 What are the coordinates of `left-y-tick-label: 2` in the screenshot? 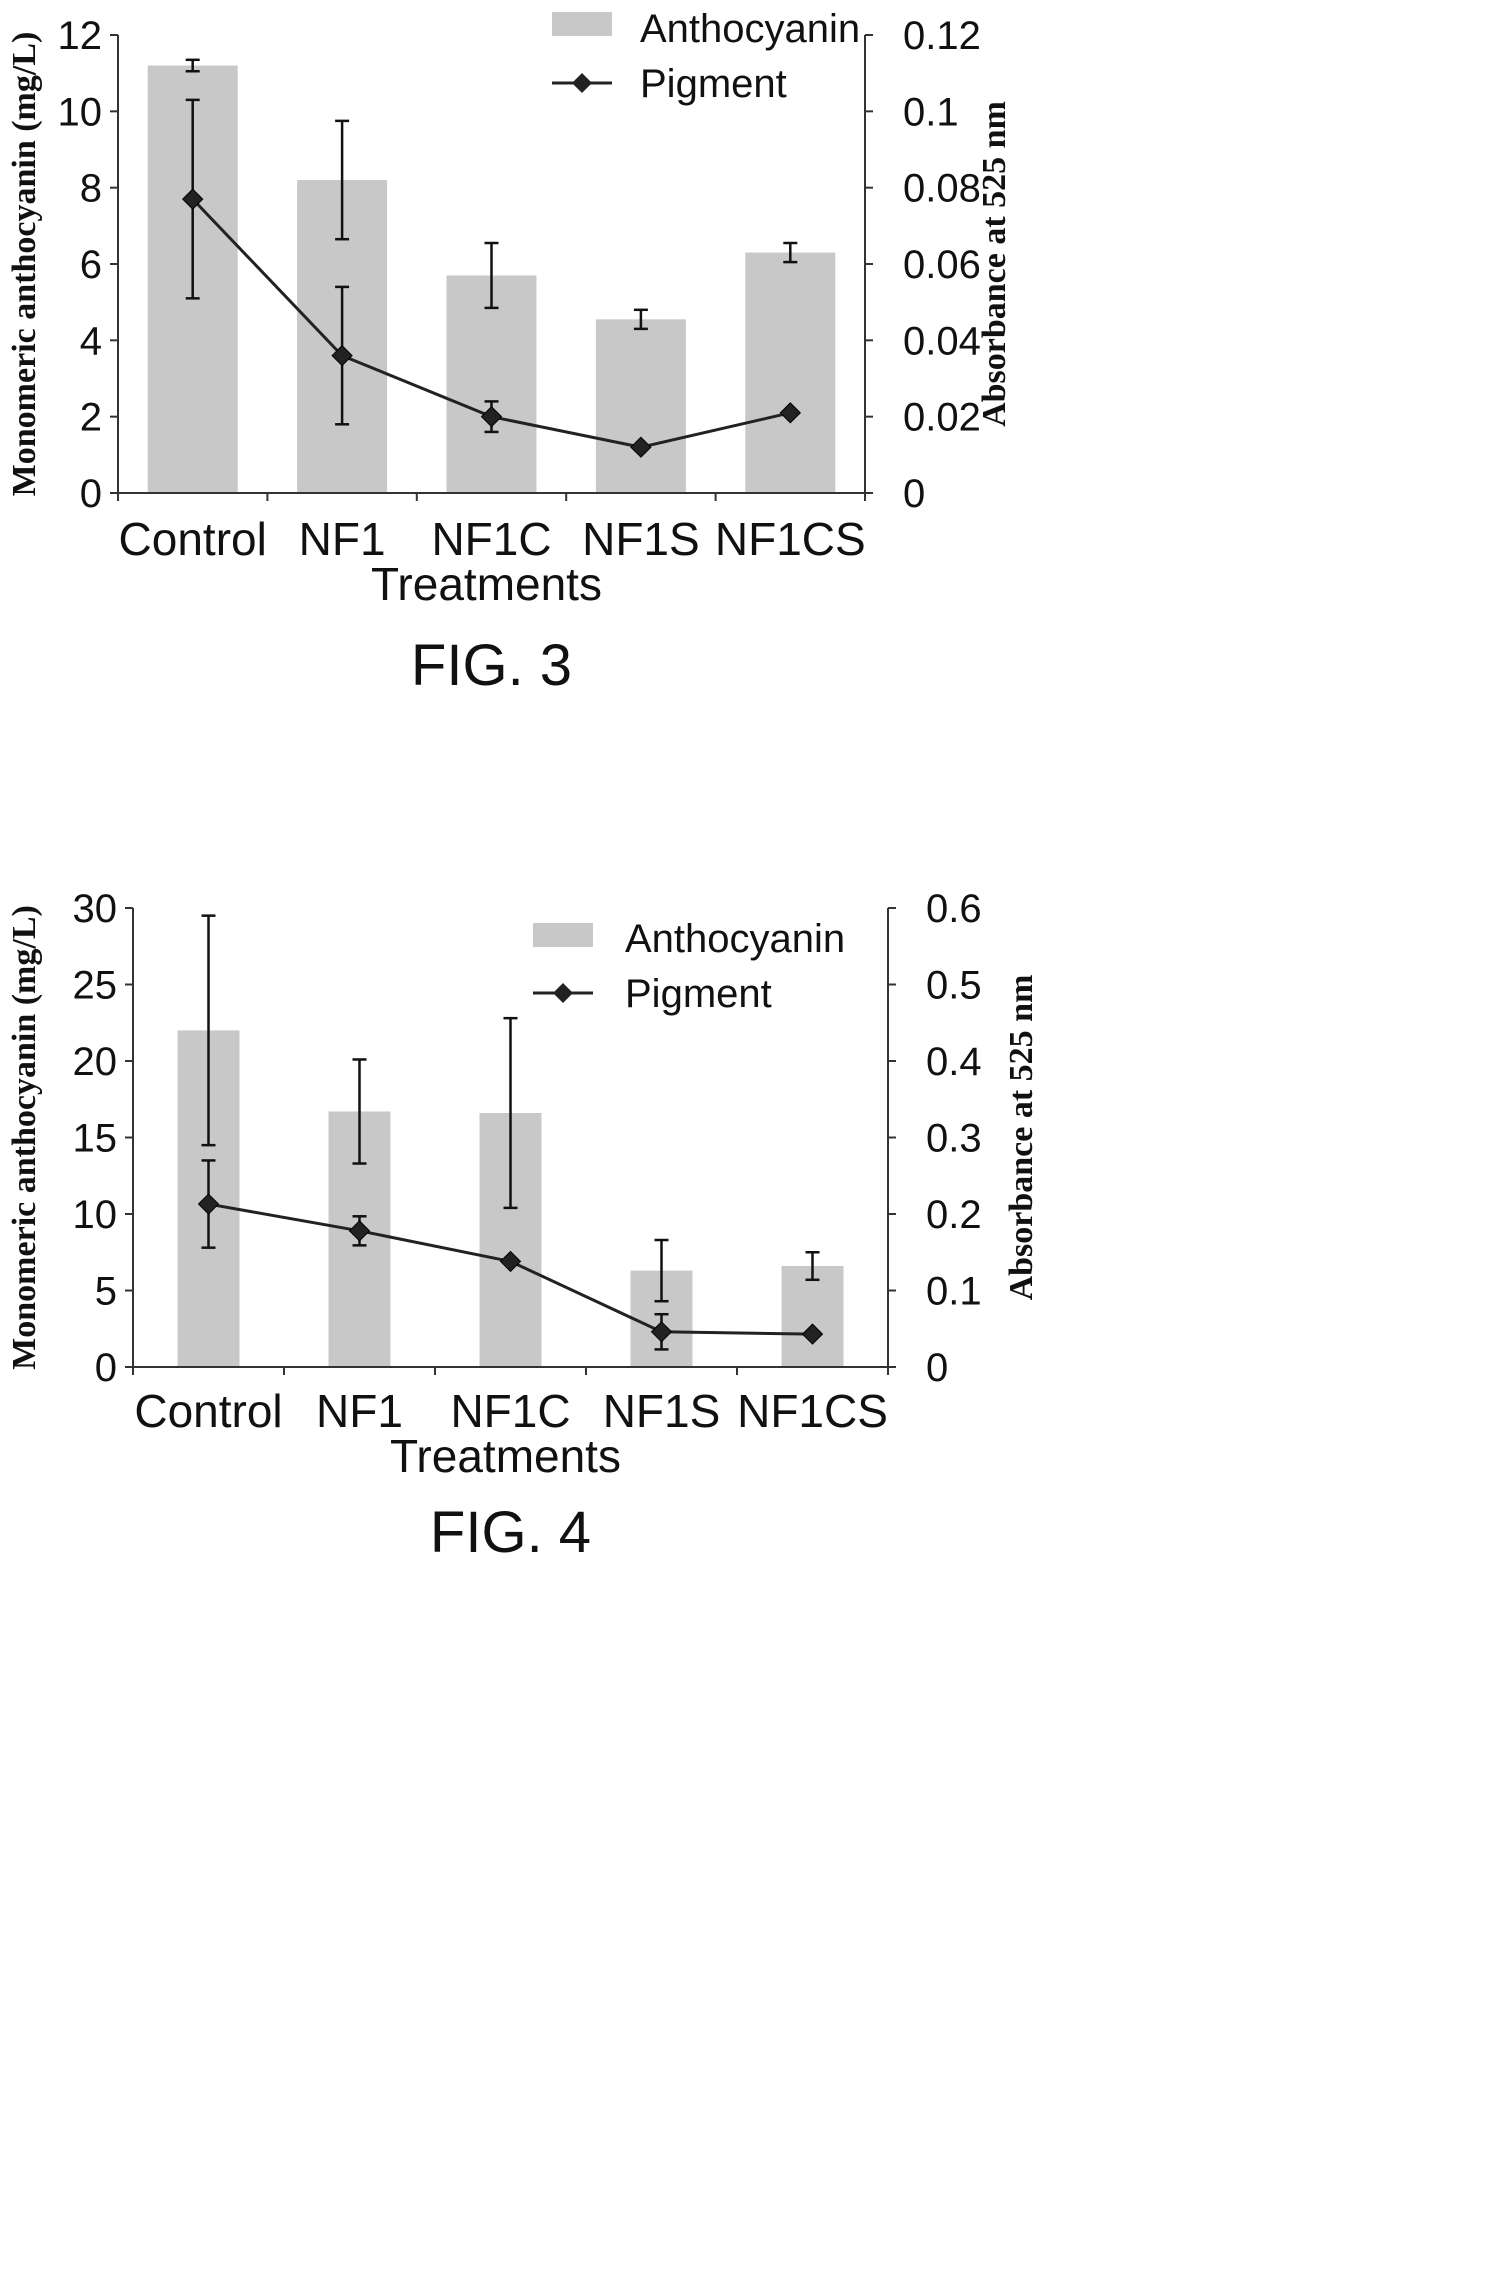 It's located at (91, 418).